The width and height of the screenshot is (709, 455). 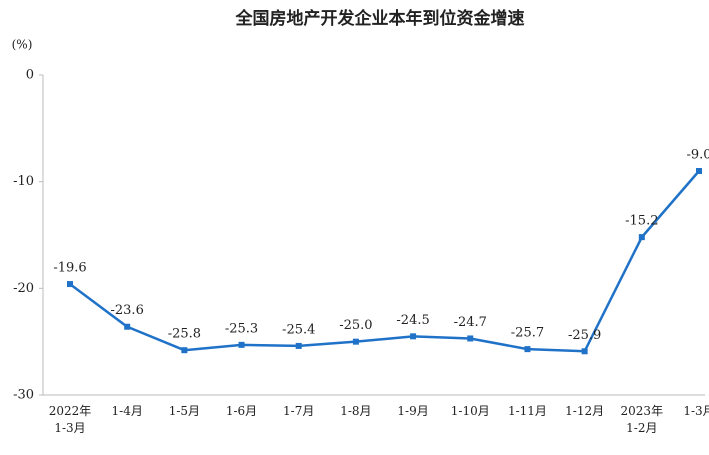 What do you see at coordinates (696, 411) in the screenshot?
I see `x-tick-label: 1-3月` at bounding box center [696, 411].